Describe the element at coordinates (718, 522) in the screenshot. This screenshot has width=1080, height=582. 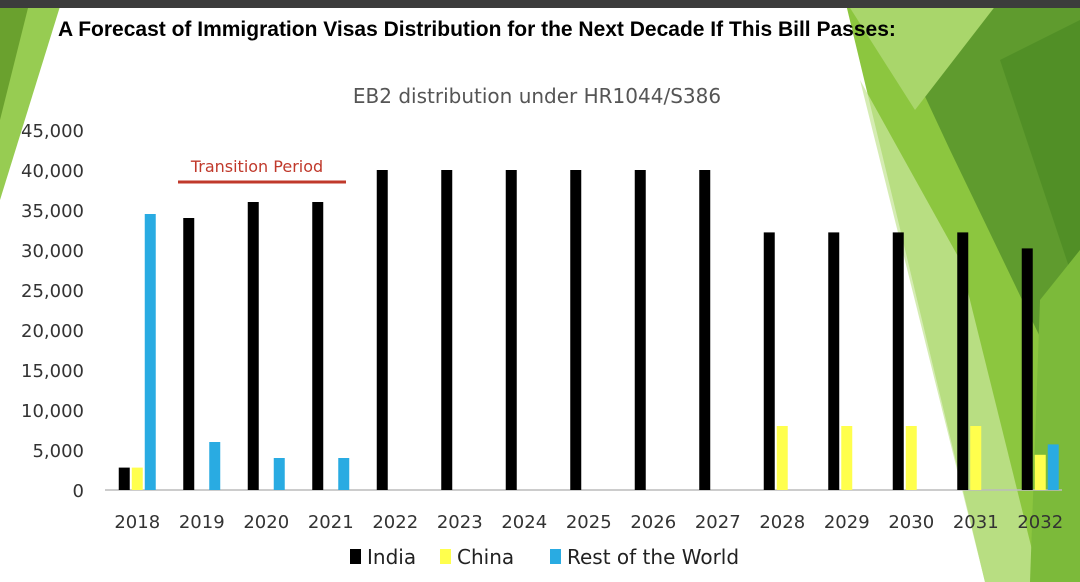
I see `x-tick-label: 2027` at that location.